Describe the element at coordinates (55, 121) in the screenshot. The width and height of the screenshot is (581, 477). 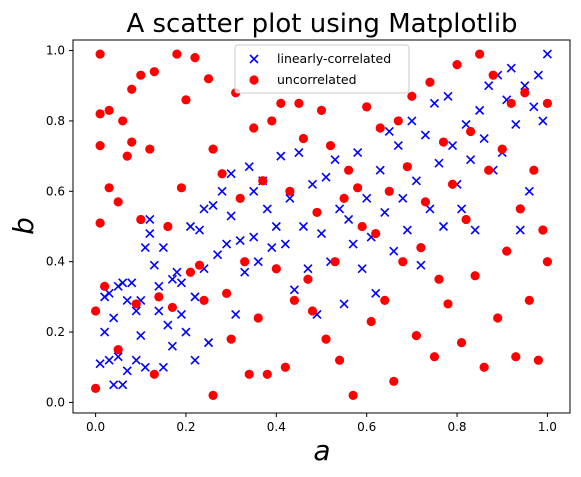
I see `y-tick-label: 0.8` at that location.